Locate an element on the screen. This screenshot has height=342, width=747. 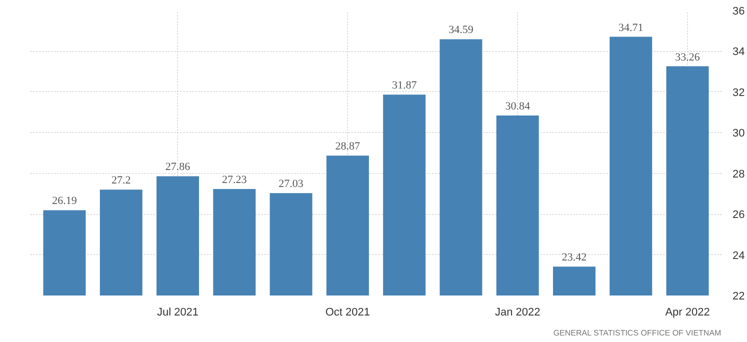
data-label: 34.71 is located at coordinates (631, 28).